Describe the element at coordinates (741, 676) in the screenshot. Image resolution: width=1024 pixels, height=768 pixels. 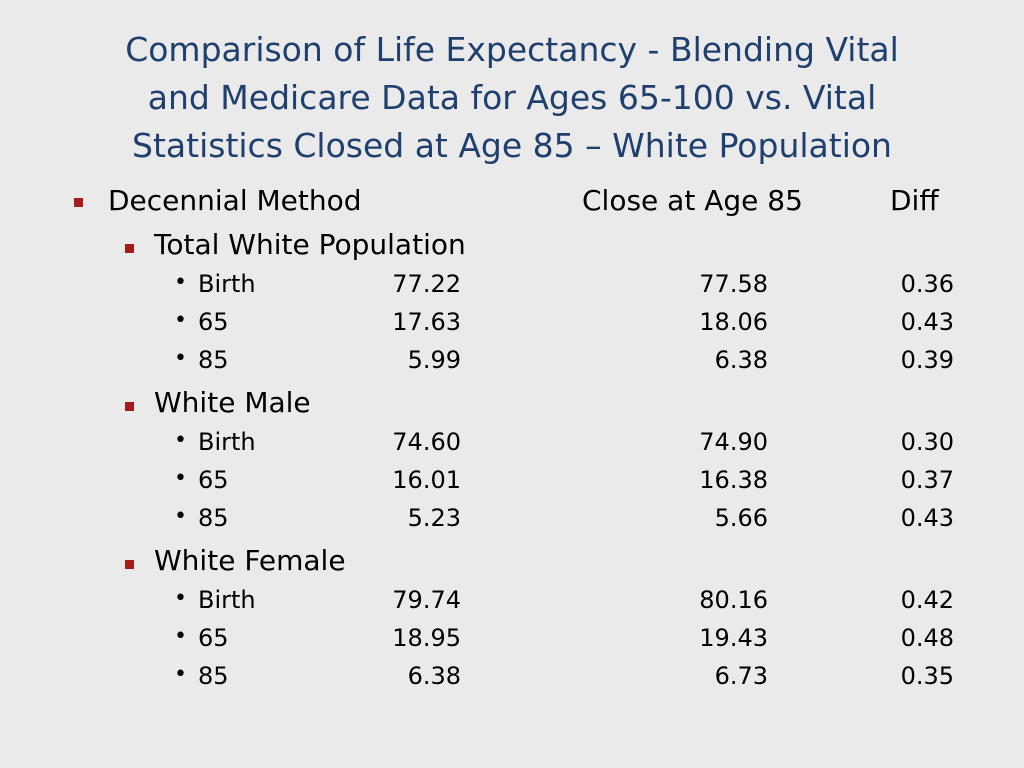
I see `row-close: 6.73` at that location.